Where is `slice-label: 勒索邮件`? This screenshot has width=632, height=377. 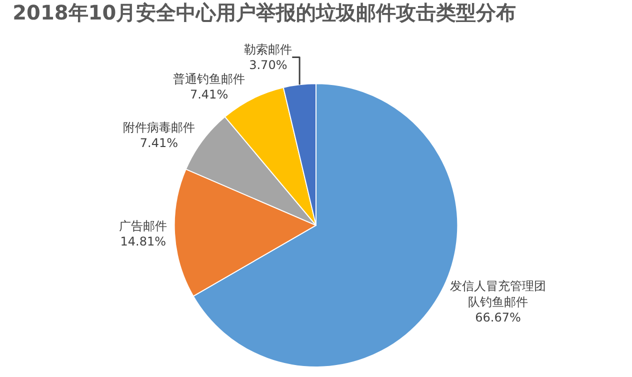
slice-label: 勒索邮件 is located at coordinates (268, 49).